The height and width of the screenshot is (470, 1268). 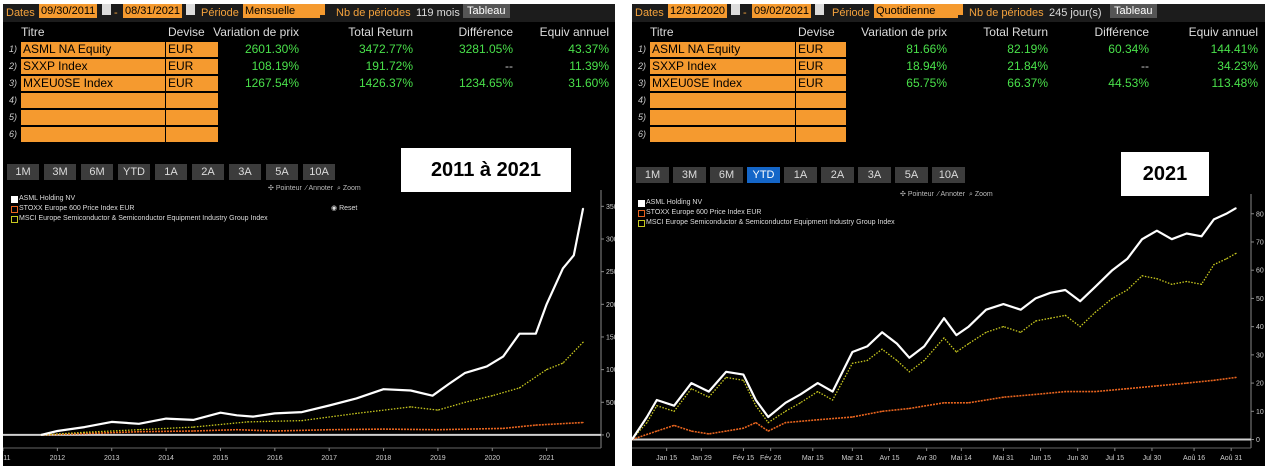 What do you see at coordinates (33, 32) in the screenshot?
I see `col-title: Titre` at bounding box center [33, 32].